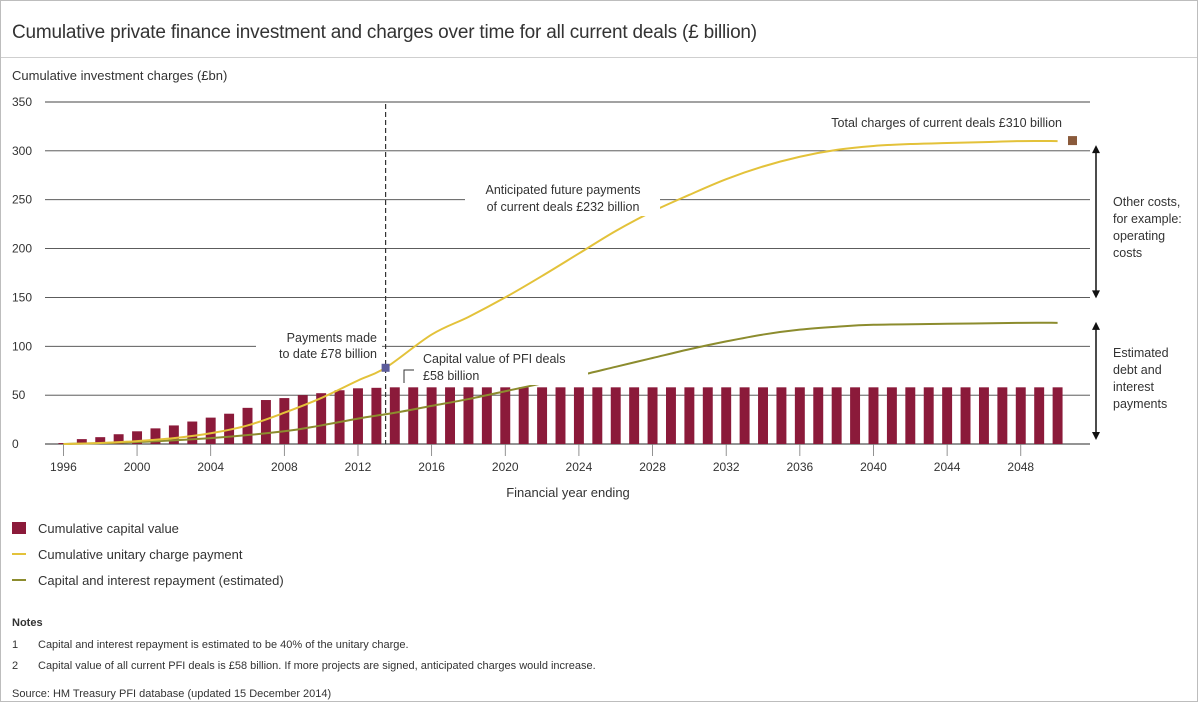 This screenshot has width=1200, height=704. What do you see at coordinates (568, 492) in the screenshot?
I see `x-axis-label: Financial year ending` at bounding box center [568, 492].